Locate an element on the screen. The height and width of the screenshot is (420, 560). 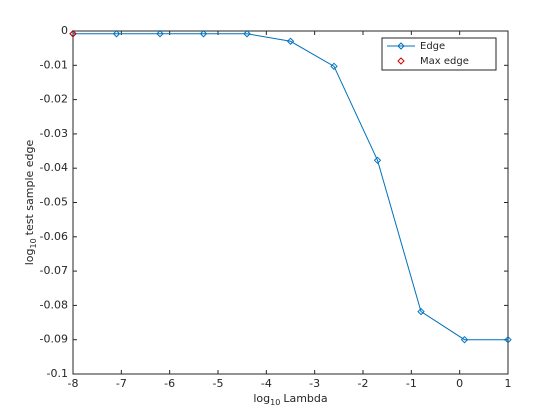
x-axis-label: log10 Lambda is located at coordinates (290, 399).